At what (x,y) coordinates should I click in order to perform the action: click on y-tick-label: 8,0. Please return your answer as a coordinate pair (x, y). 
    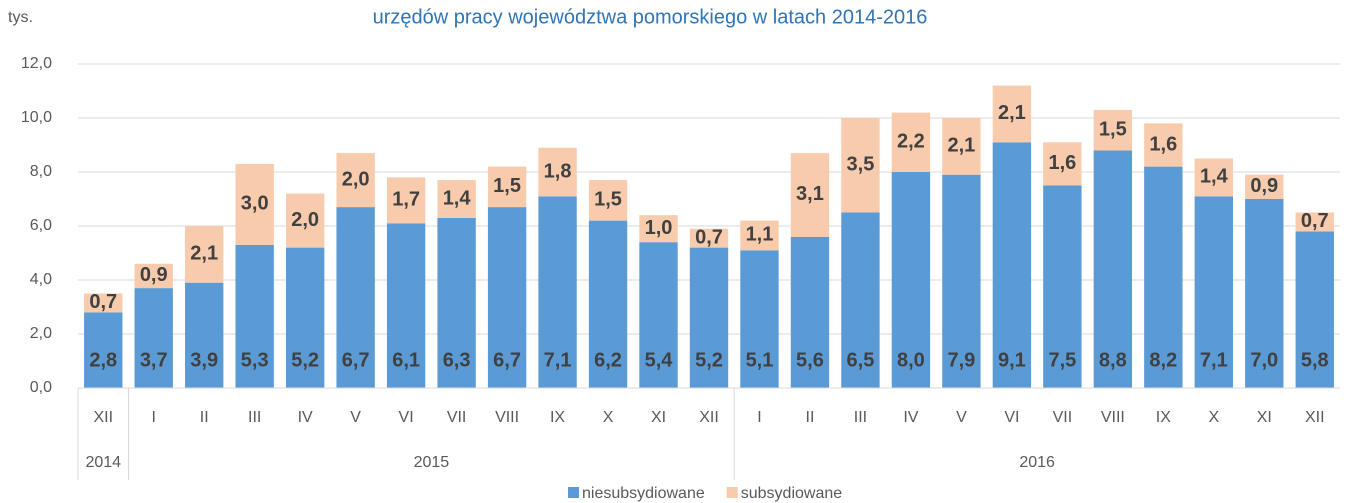
    Looking at the image, I should click on (41, 171).